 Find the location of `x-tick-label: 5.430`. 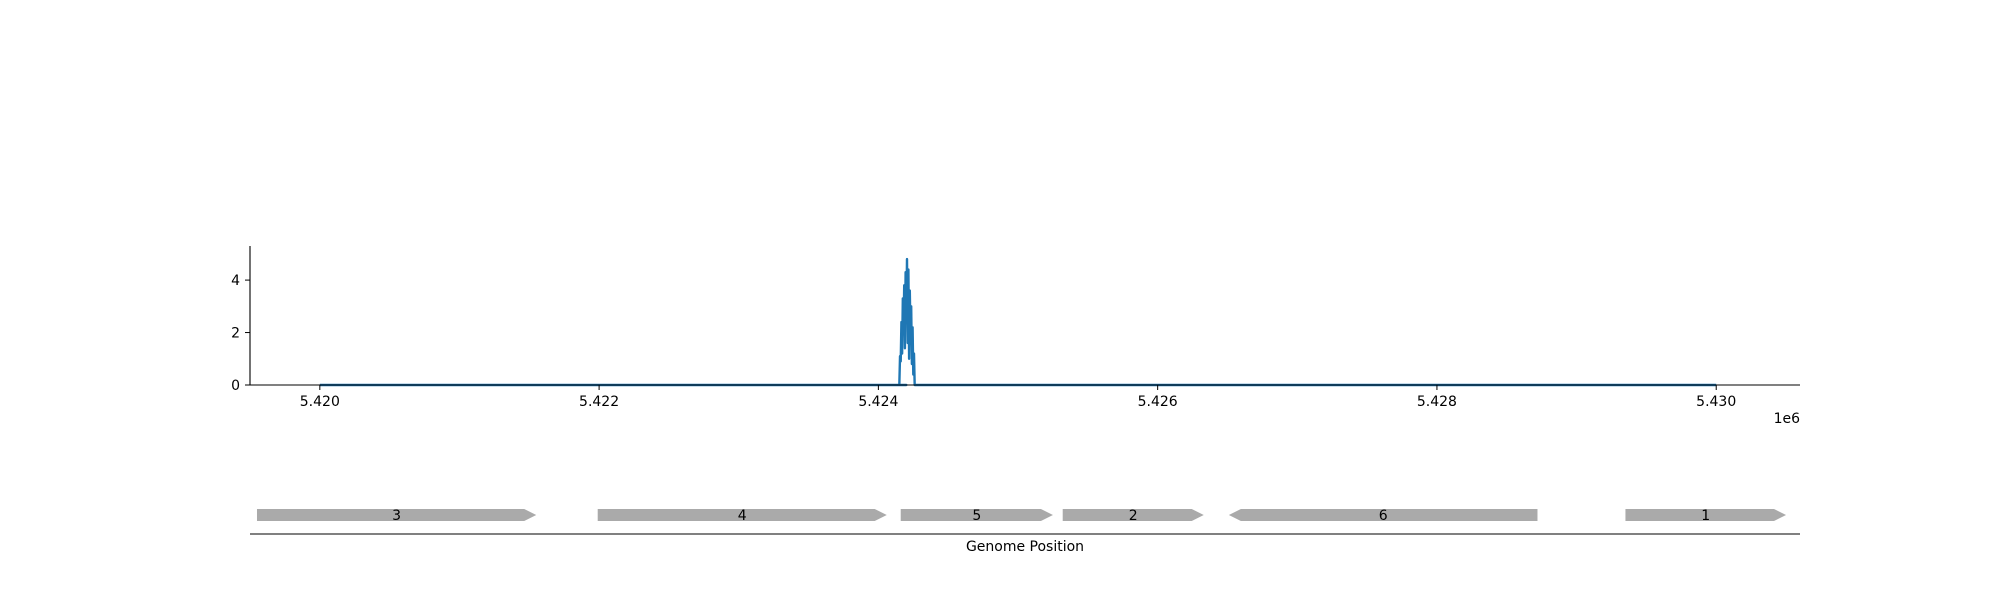

x-tick-label: 5.430 is located at coordinates (1716, 402).